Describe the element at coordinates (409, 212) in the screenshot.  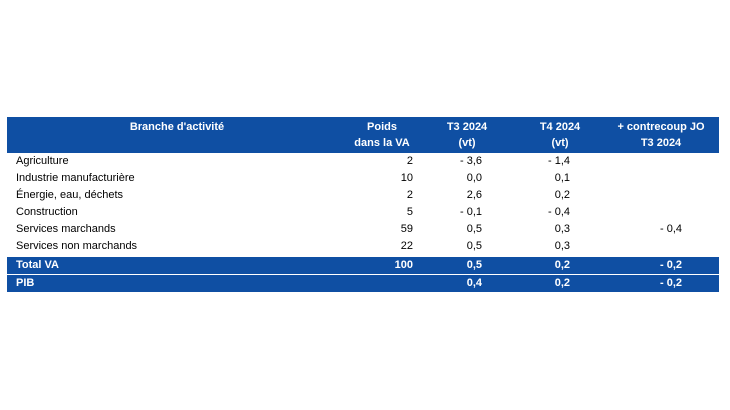
I see `row-poids: 5` at that location.